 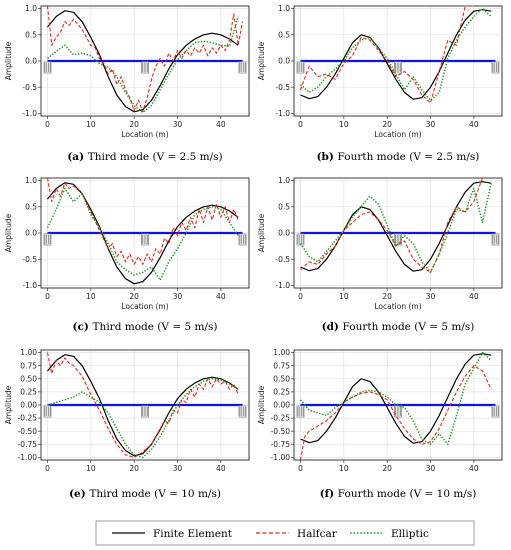 What do you see at coordinates (28, 378) in the screenshot?
I see `y-tick-label: 0.50` at bounding box center [28, 378].